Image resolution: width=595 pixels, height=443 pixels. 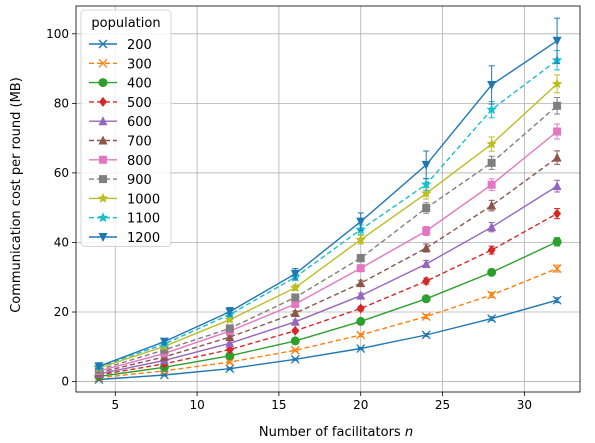 What do you see at coordinates (139, 142) in the screenshot?
I see `legend-label: 700` at bounding box center [139, 142].